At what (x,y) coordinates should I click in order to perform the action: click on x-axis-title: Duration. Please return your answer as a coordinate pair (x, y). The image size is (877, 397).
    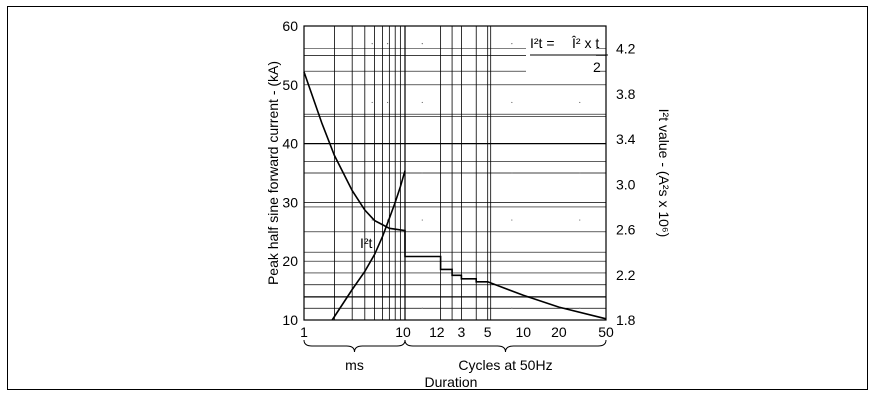
    Looking at the image, I should click on (451, 382).